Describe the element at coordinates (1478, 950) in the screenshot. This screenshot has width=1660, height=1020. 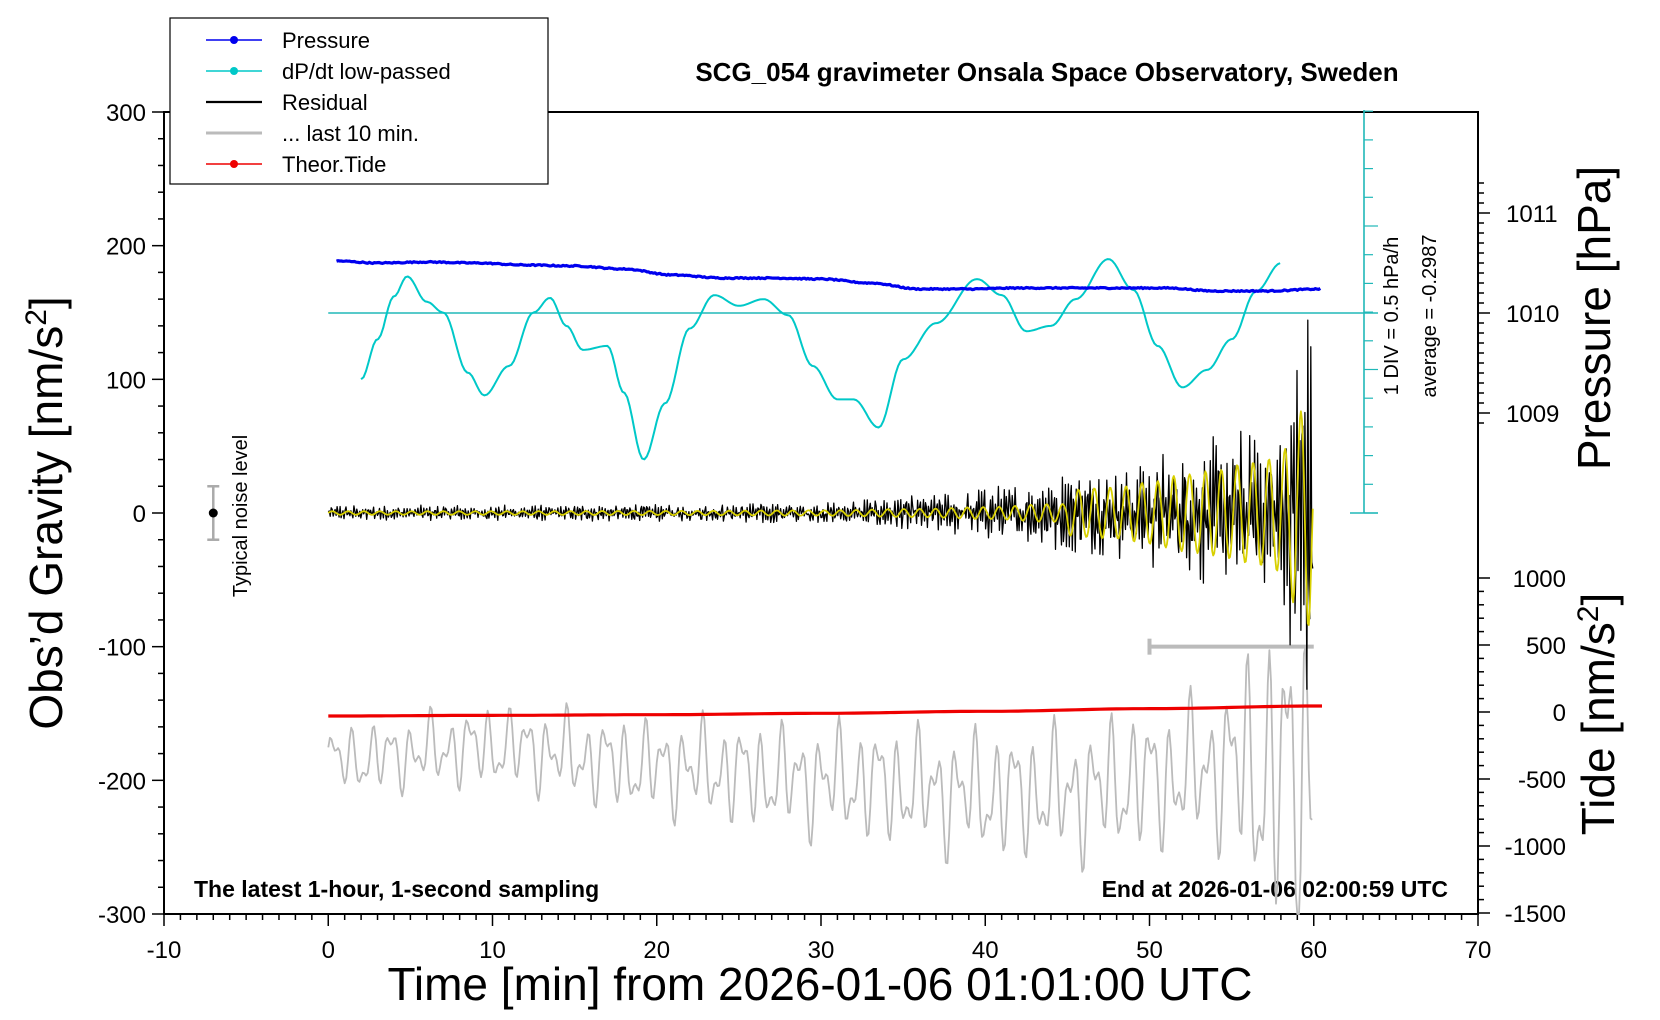
I see `x-tick-label: 70` at that location.